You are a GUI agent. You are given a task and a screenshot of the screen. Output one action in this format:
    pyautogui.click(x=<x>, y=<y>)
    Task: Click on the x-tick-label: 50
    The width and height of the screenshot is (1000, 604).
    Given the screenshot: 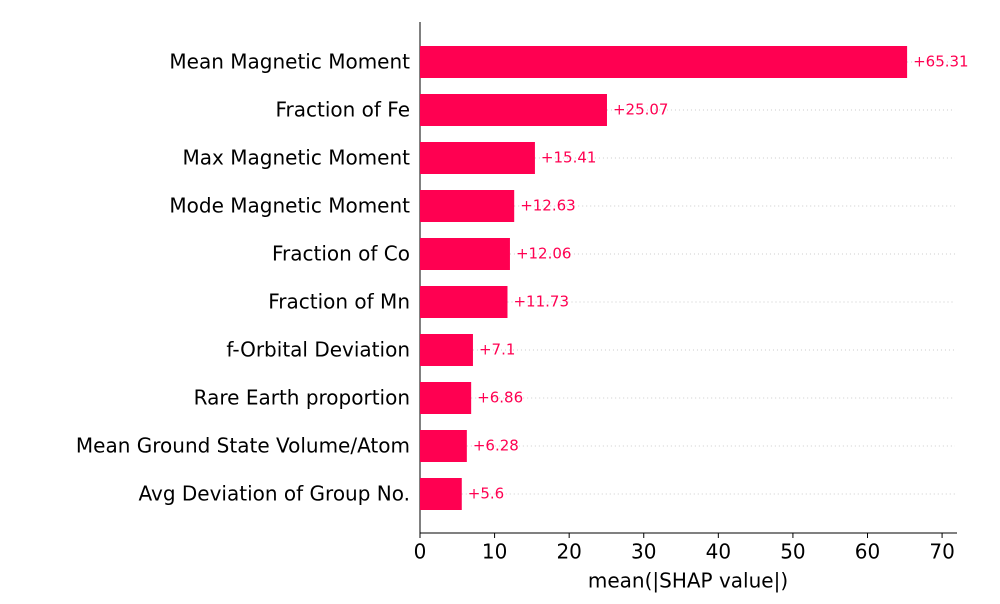 What is the action you would take?
    pyautogui.click(x=792, y=552)
    